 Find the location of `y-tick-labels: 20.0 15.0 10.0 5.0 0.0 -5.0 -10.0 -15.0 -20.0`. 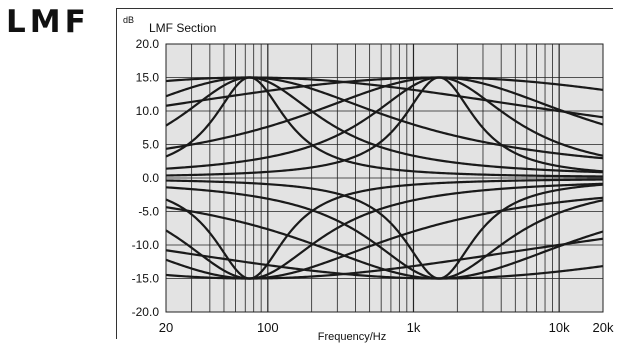

y-tick-labels: 20.0 15.0 10.0 5.0 0.0 -5.0 -10.0 -15.0 -20.0 is located at coordinates (146, 178).